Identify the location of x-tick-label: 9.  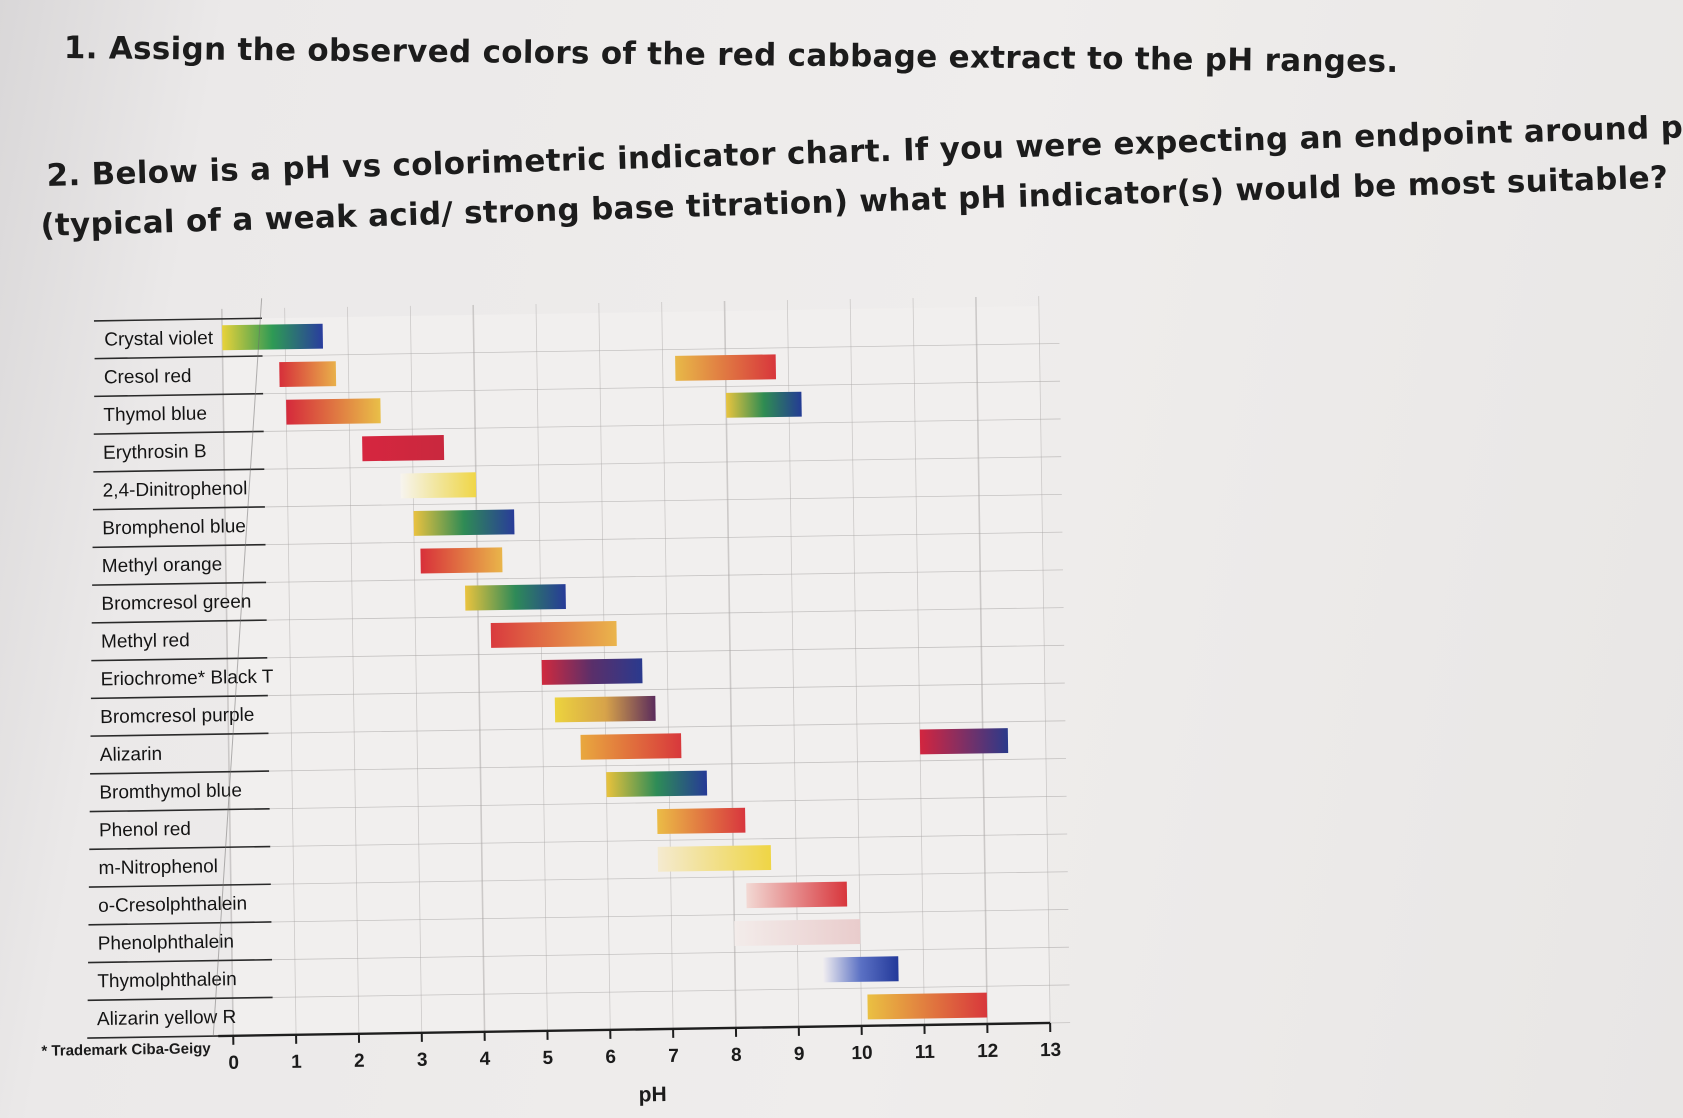
(799, 1054).